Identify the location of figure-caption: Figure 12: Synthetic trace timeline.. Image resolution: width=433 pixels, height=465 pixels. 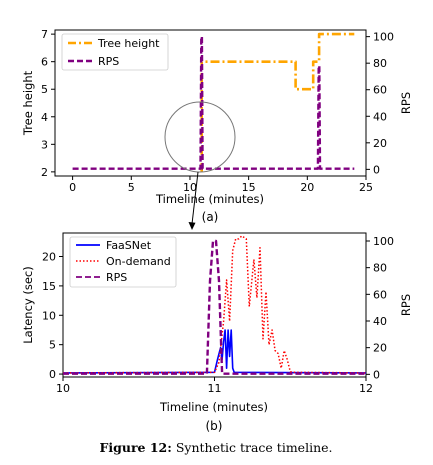
(216, 447).